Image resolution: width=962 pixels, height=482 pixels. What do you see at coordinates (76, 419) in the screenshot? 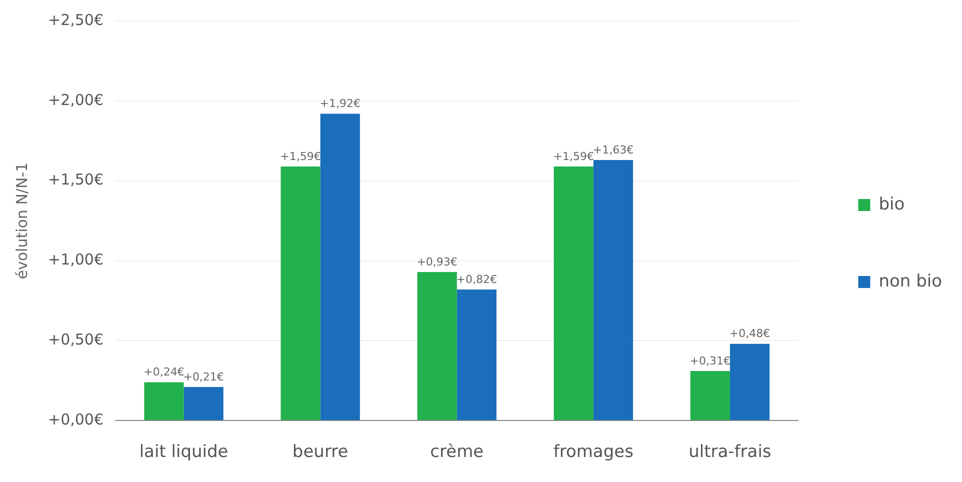
I see `y-tick-label: +0,00€` at bounding box center [76, 419].